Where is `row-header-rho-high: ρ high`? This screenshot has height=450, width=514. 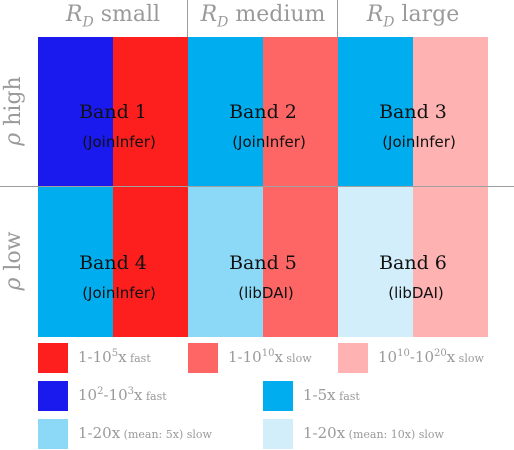 row-header-rho-high: ρ high is located at coordinates (14, 111).